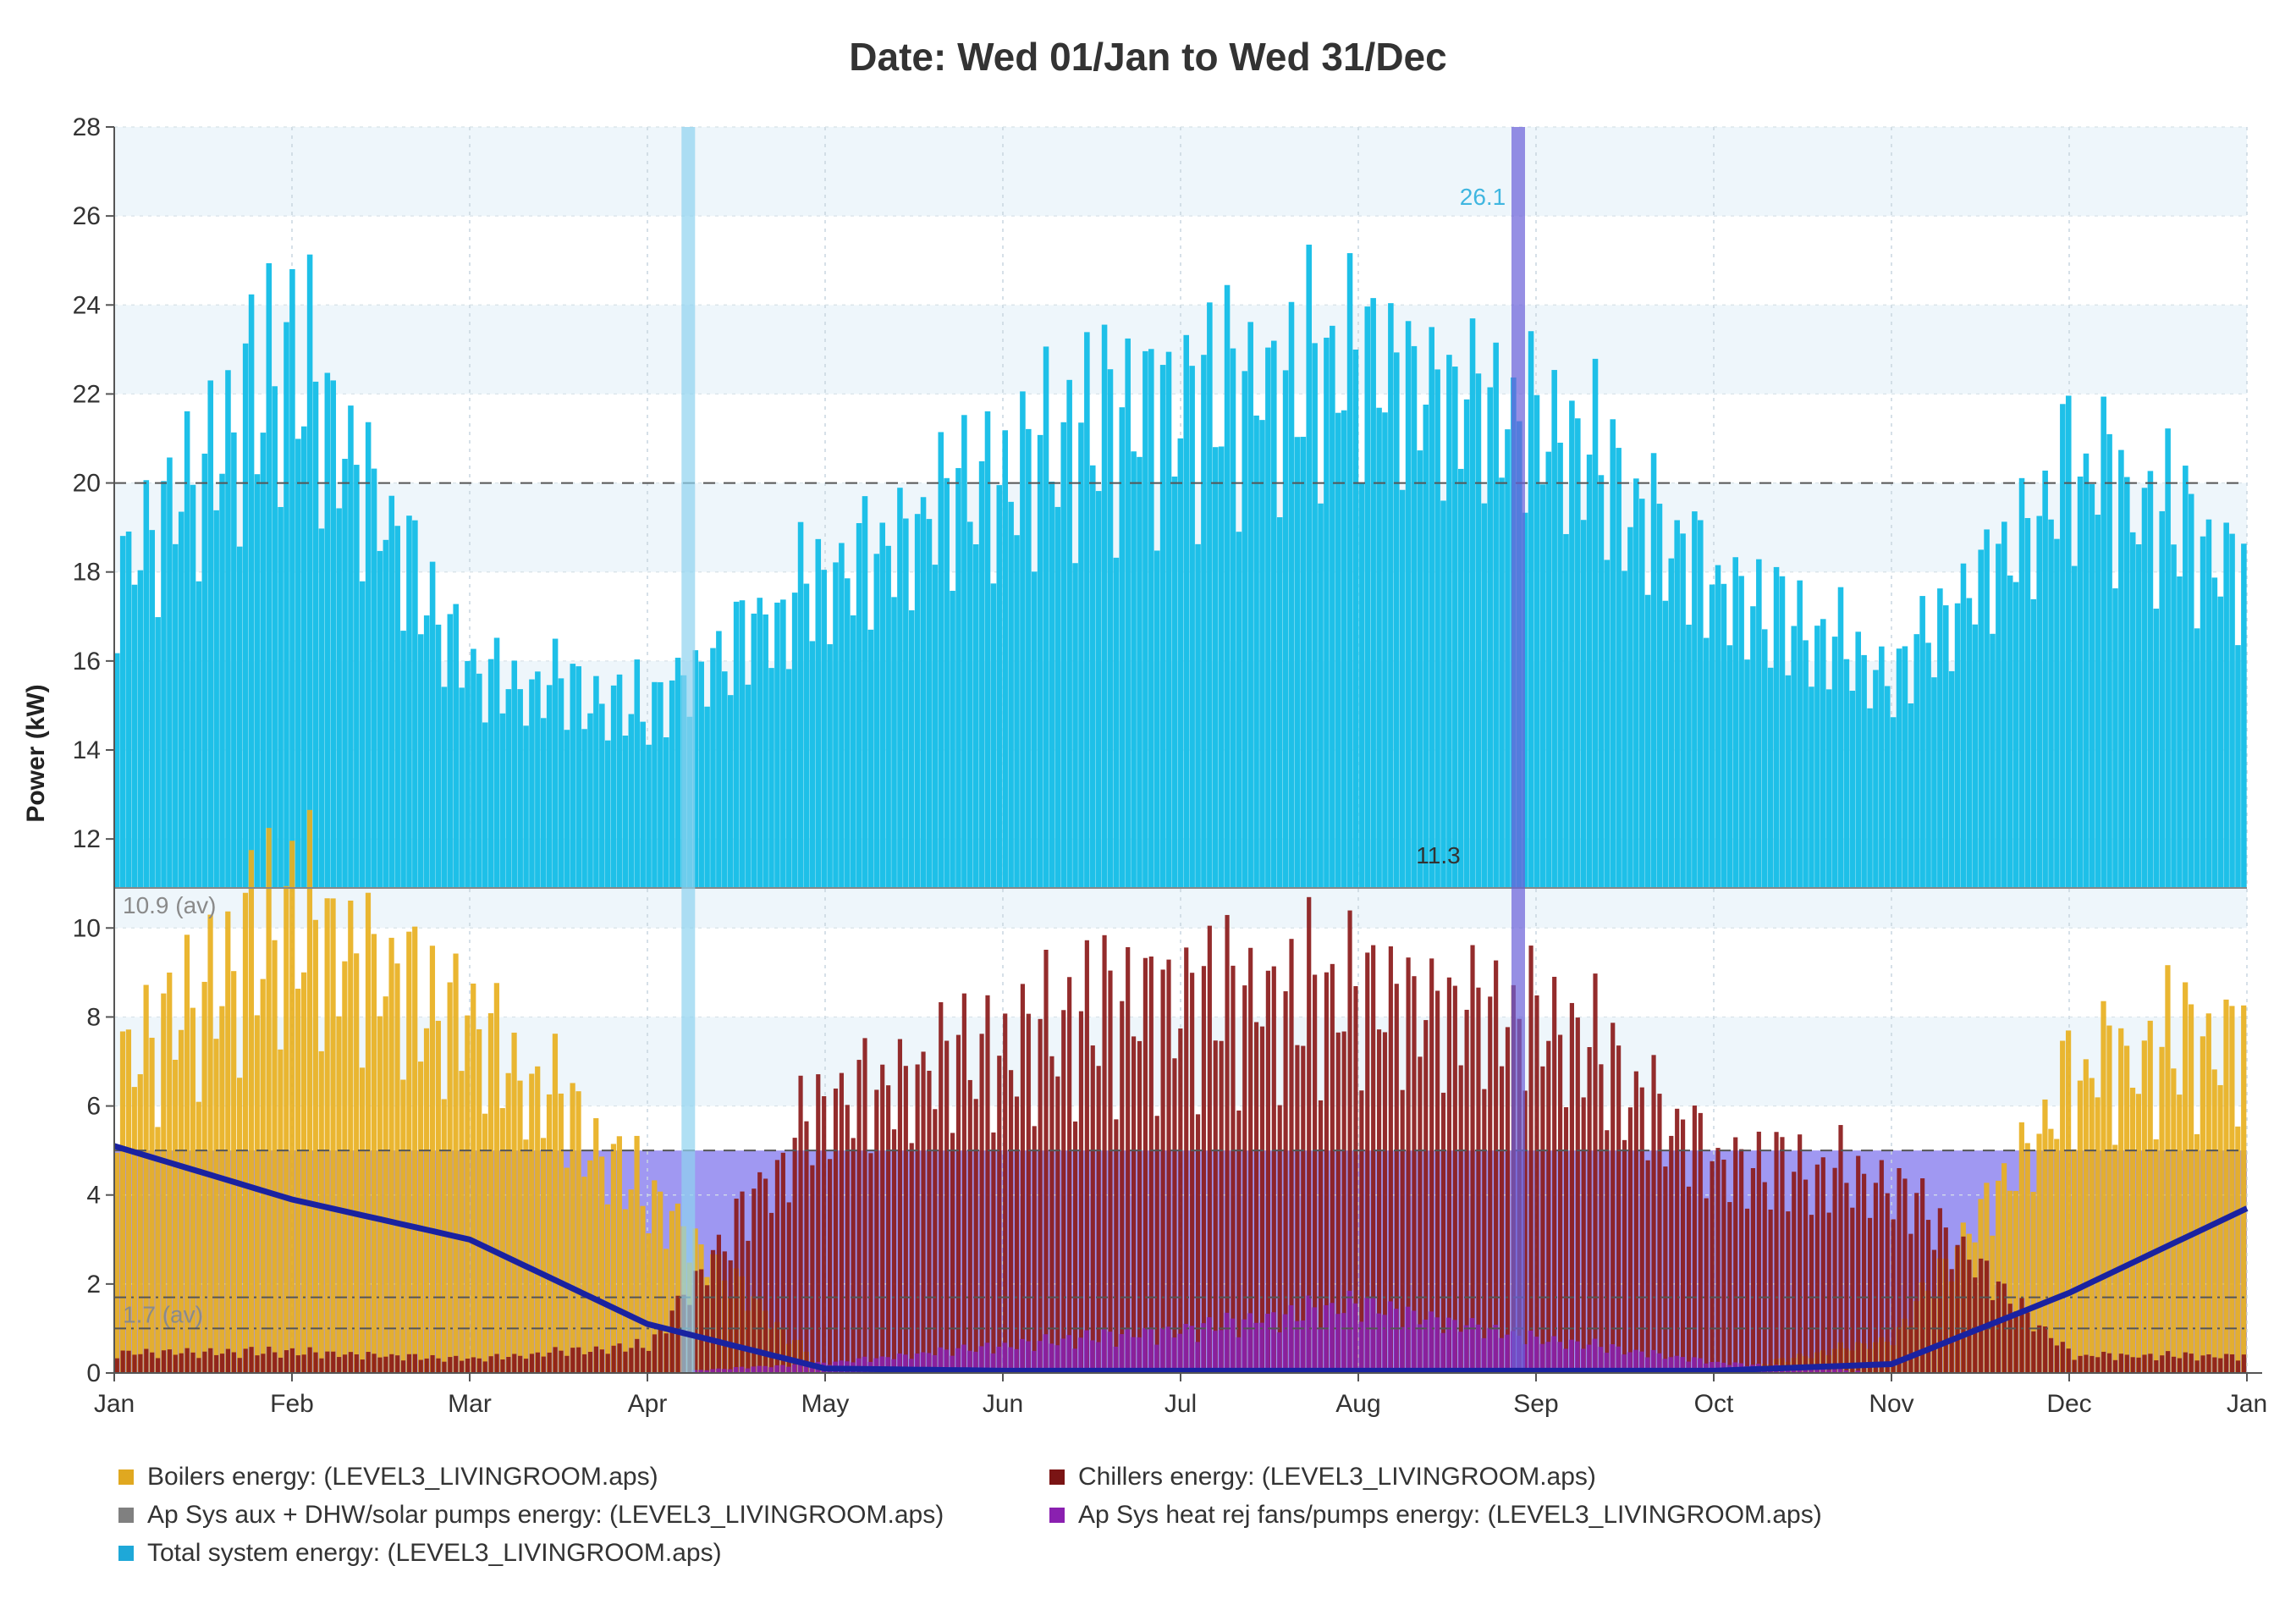 The height and width of the screenshot is (1599, 2296). I want to click on y-tick-label: 14, so click(87, 750).